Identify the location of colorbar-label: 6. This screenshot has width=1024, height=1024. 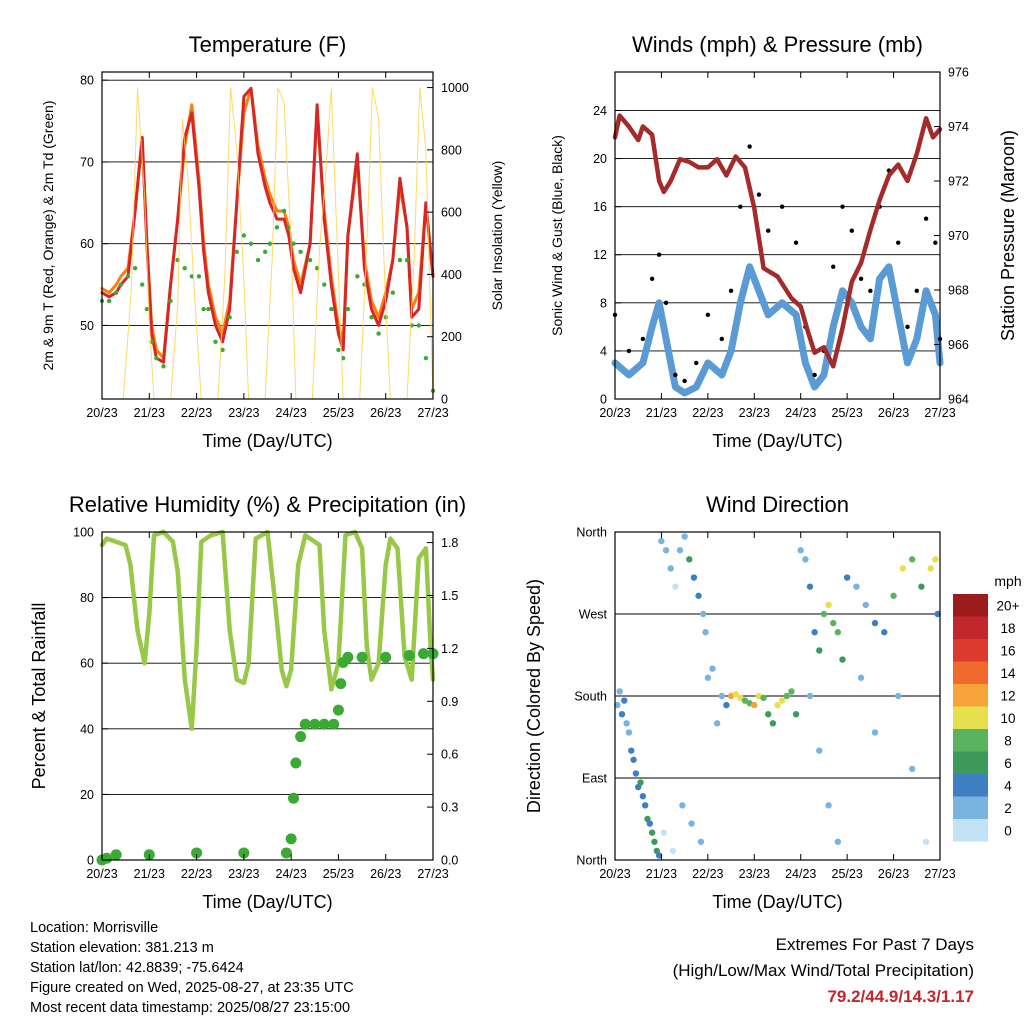
(1008, 763).